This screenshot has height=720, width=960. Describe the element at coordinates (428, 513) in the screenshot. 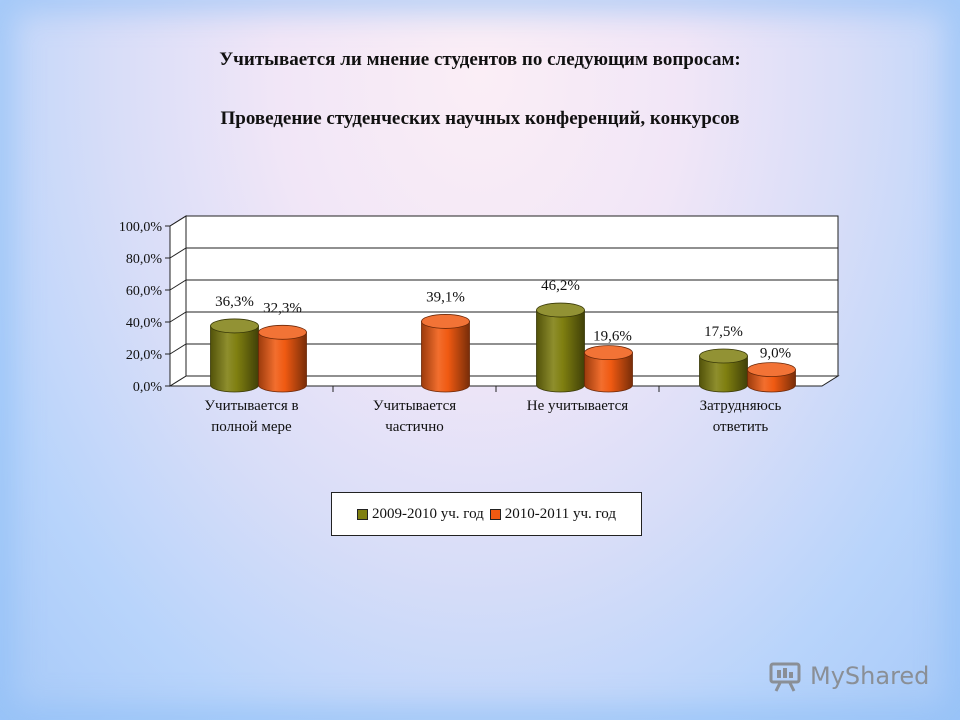

I see `legend-label-series-1: 2009-2010 уч. год` at that location.